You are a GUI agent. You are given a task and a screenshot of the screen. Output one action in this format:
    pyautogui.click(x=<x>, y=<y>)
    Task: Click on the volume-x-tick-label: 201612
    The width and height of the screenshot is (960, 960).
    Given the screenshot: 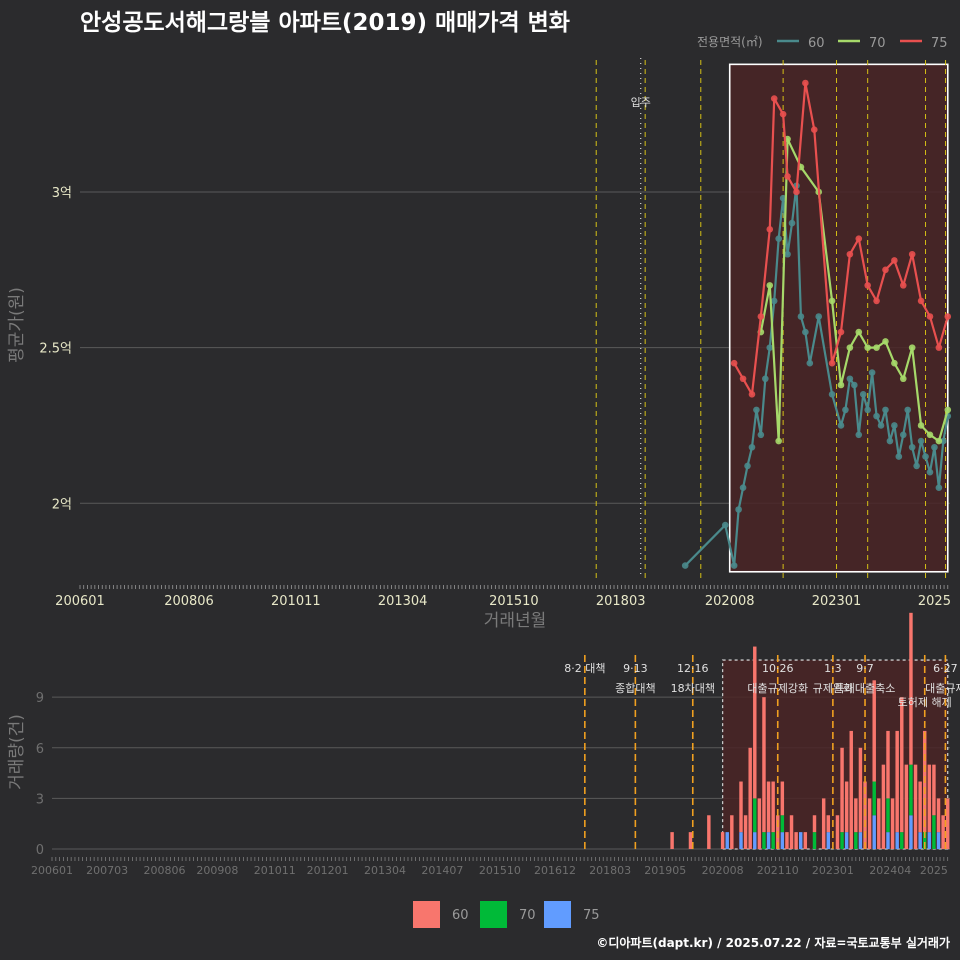 What is the action you would take?
    pyautogui.click(x=555, y=870)
    